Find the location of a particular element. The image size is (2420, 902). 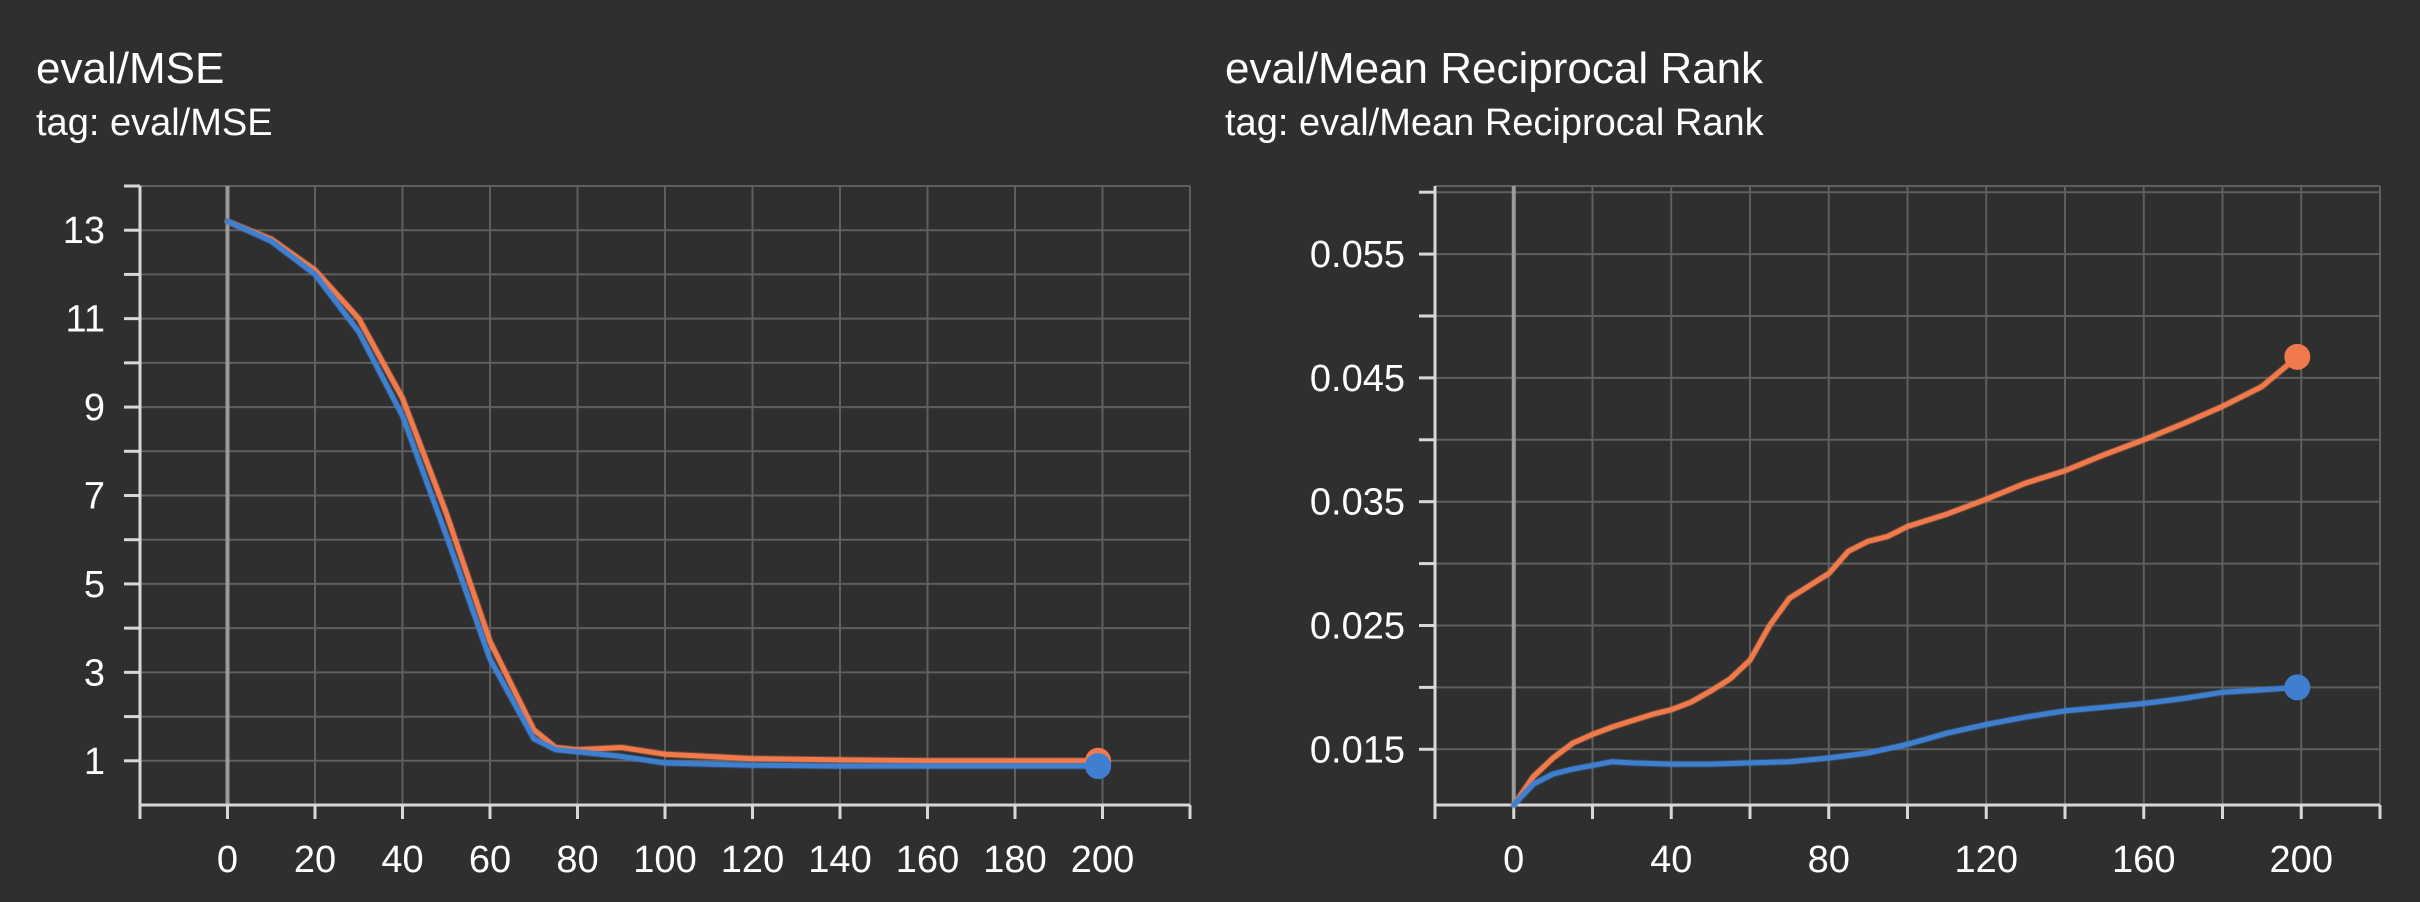

y-tick-label: 3 is located at coordinates (94, 673).